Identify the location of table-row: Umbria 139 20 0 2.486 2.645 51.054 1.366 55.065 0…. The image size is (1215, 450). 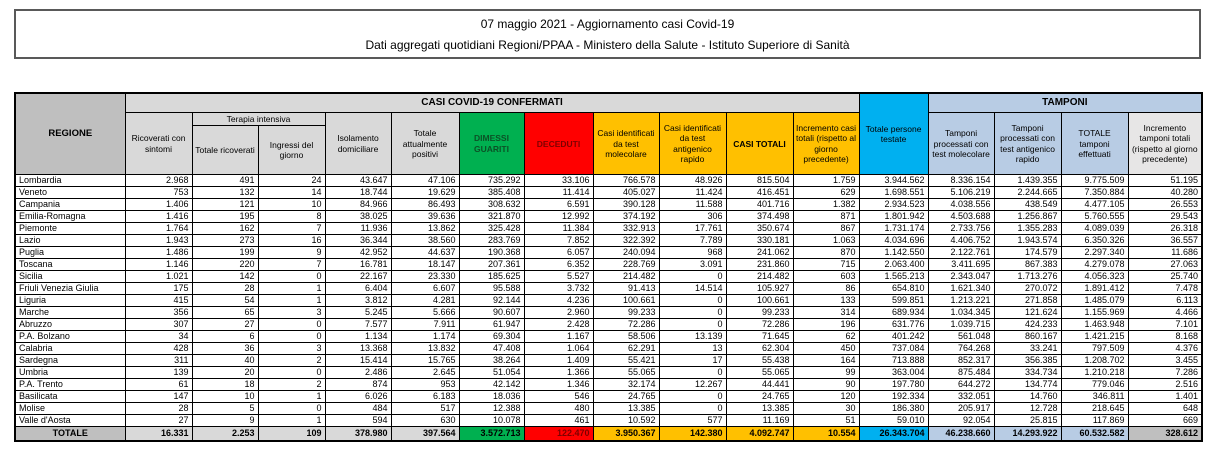
(608, 373).